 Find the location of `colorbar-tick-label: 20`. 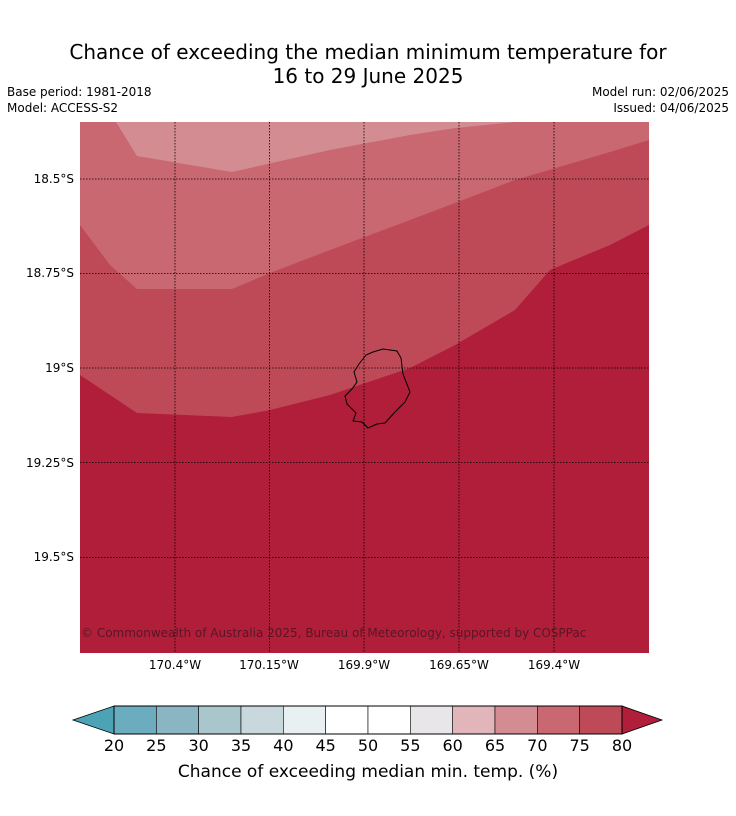

colorbar-tick-label: 20 is located at coordinates (114, 745).